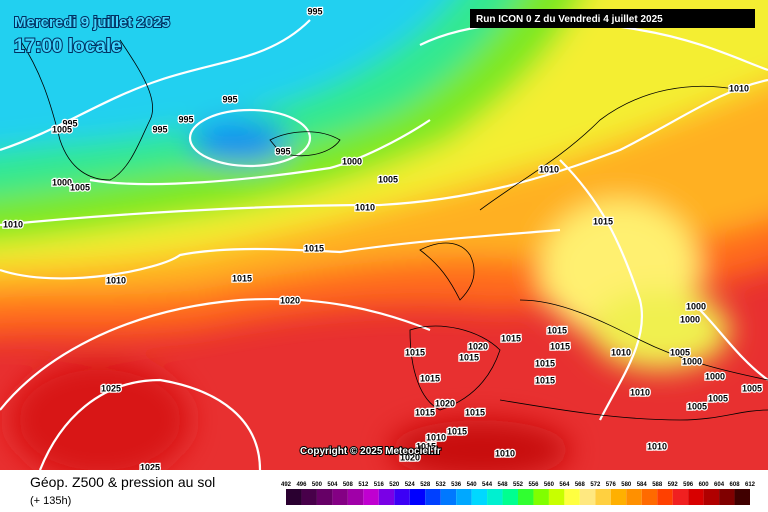 This screenshot has height=512, width=768. What do you see at coordinates (348, 485) in the screenshot?
I see `colorbar-label: 508` at bounding box center [348, 485].